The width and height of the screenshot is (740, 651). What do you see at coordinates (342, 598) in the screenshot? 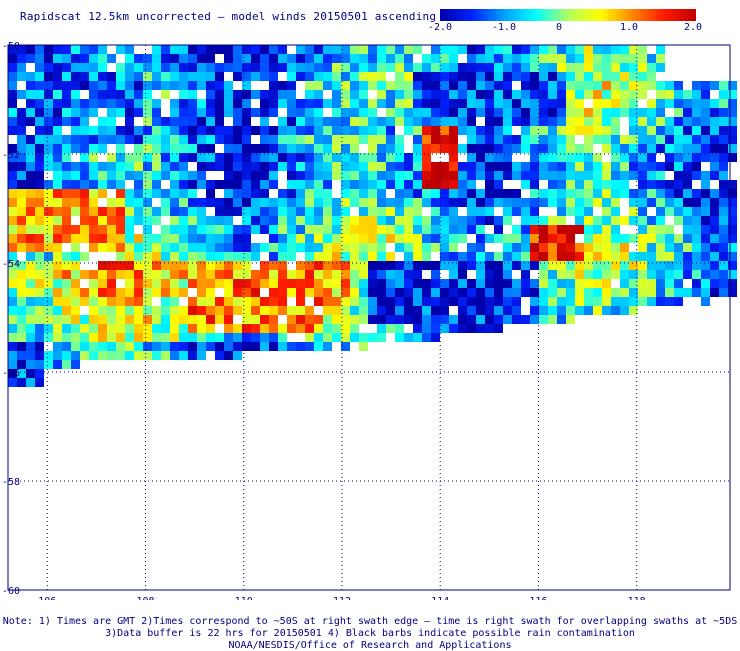
I see `x-tick-label: 112` at bounding box center [342, 598].